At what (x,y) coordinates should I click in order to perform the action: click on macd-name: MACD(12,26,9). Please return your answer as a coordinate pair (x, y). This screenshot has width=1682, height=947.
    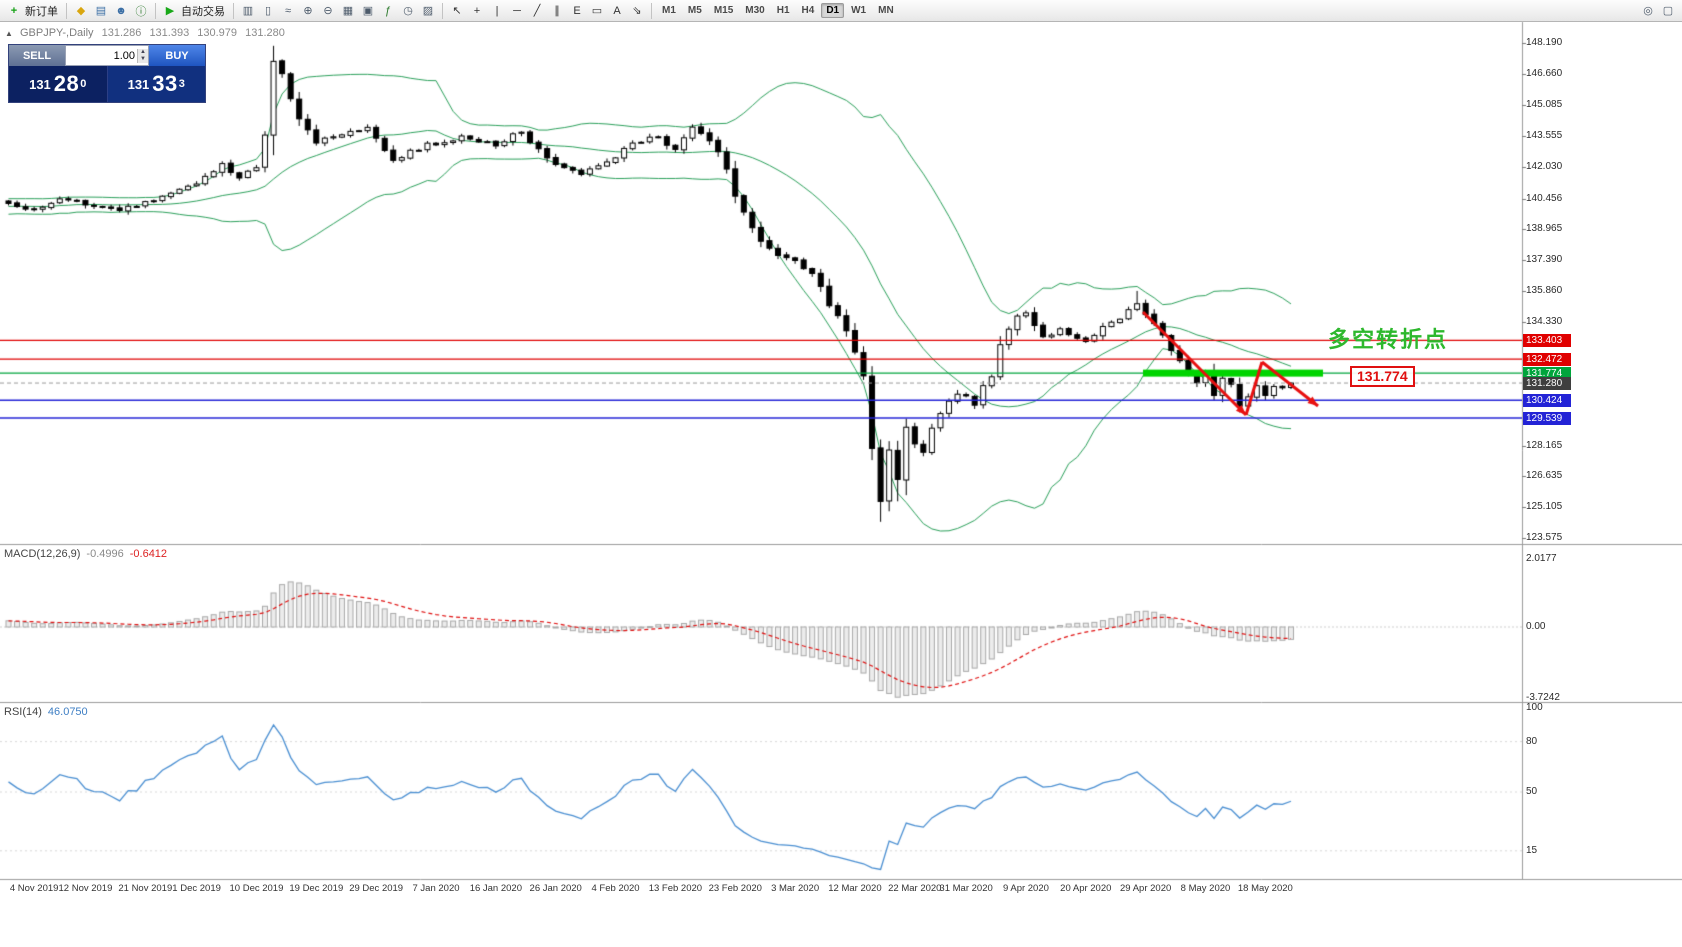
    Looking at the image, I should click on (42, 554).